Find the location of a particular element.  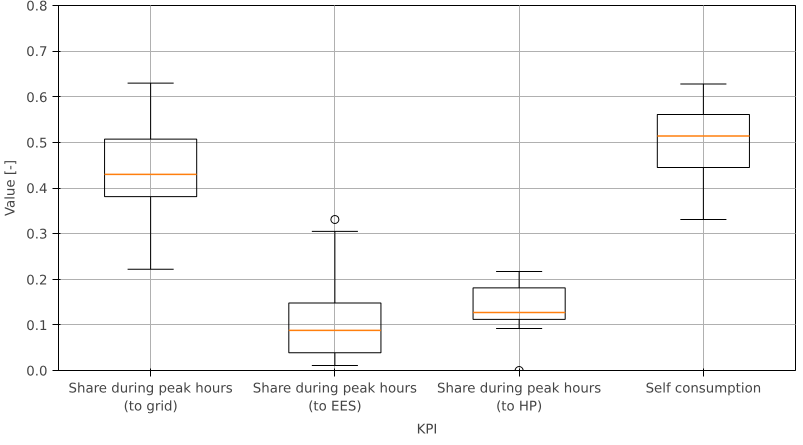

x-tick-label: Self consumption is located at coordinates (704, 389).